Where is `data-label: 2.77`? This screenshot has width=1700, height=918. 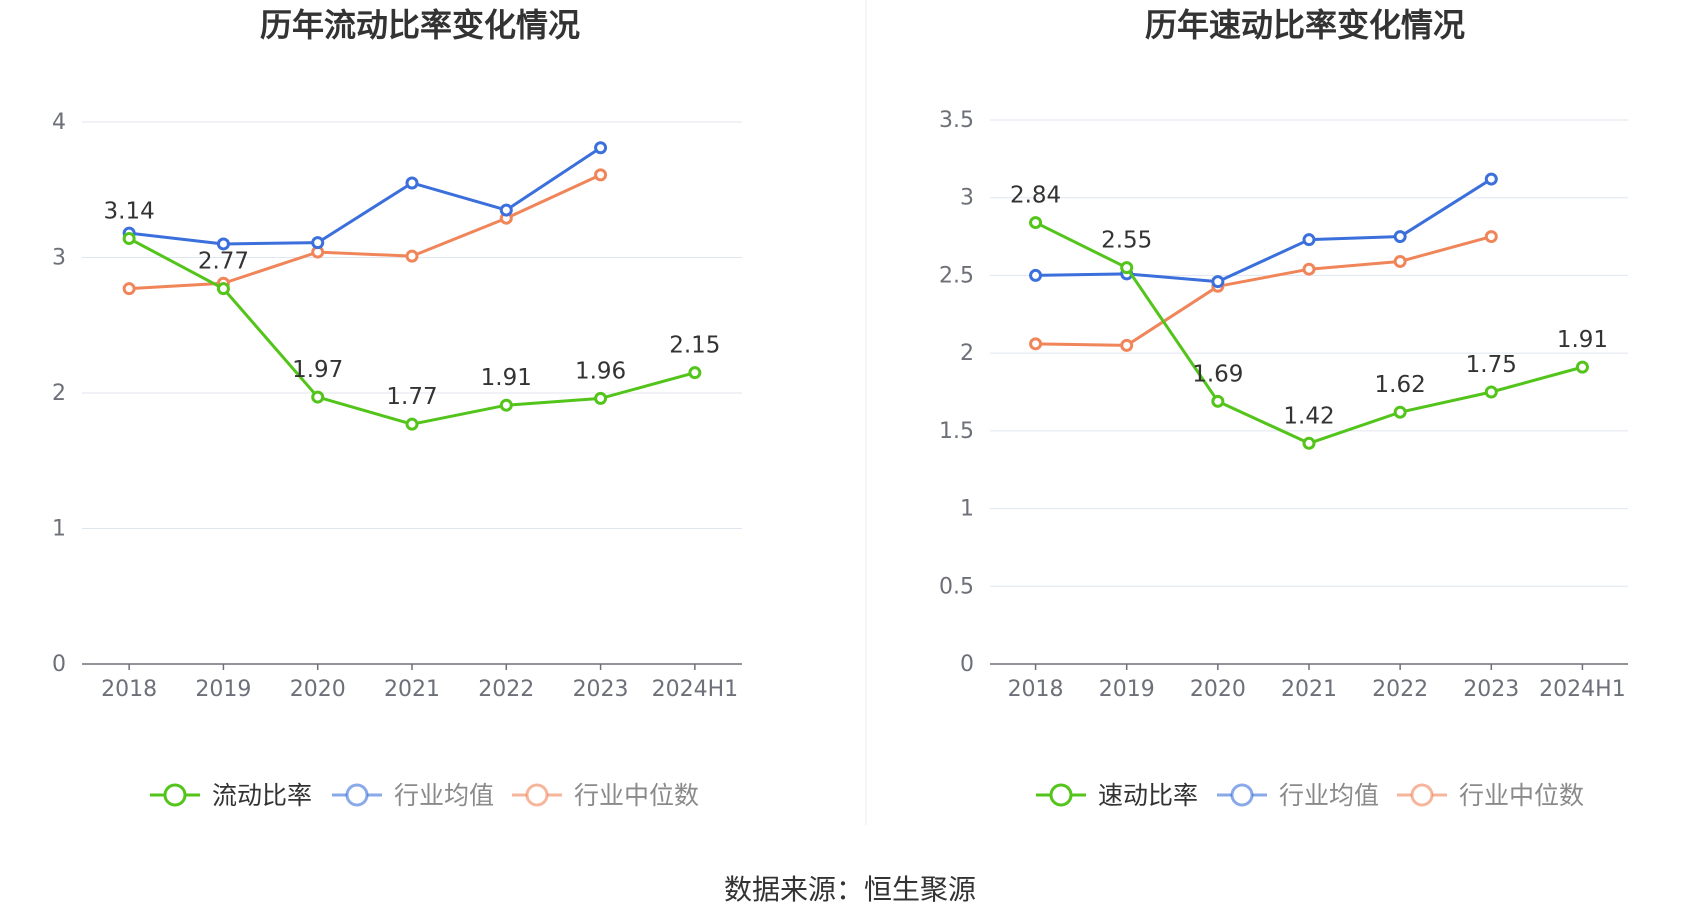 data-label: 2.77 is located at coordinates (223, 262).